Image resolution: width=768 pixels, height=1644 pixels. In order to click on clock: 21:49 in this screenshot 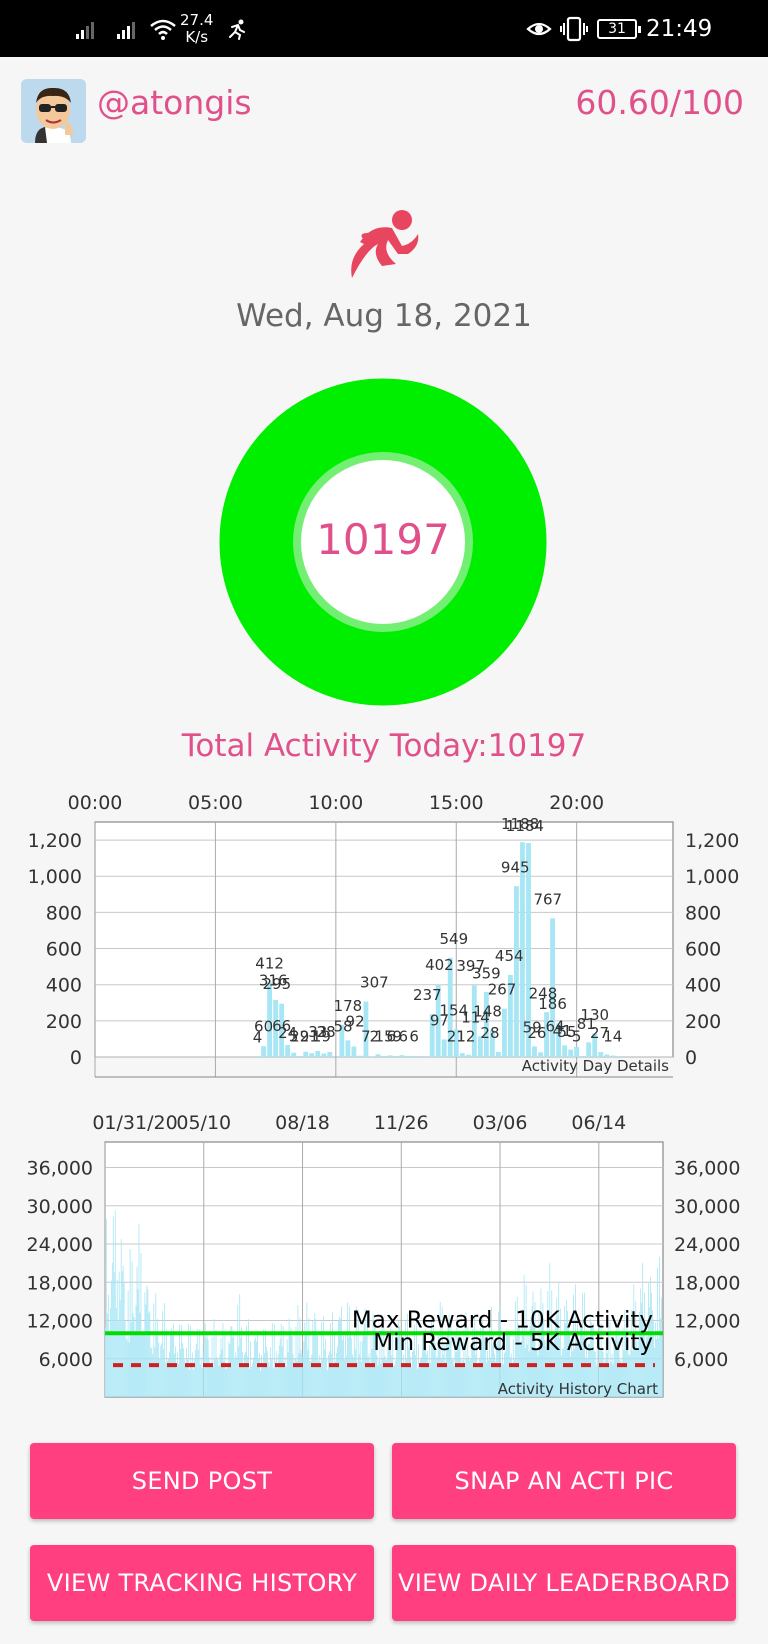, I will do `click(679, 28)`.